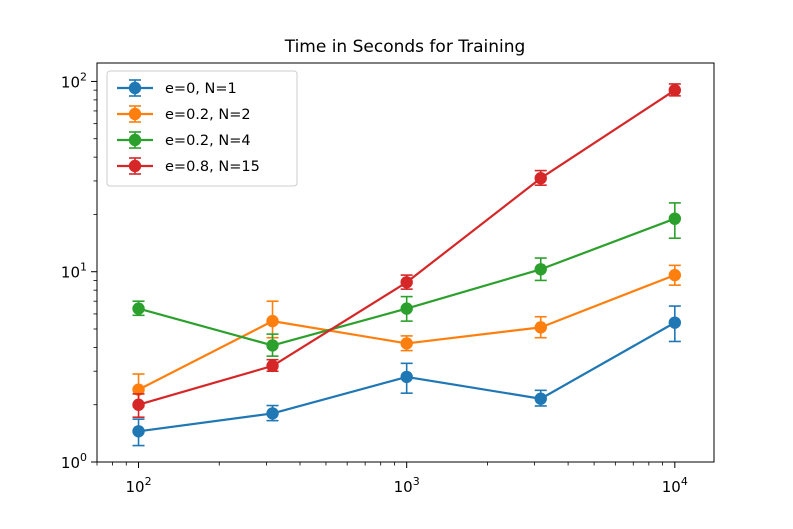  What do you see at coordinates (201, 89) in the screenshot?
I see `legend-label: e=0, N=1` at bounding box center [201, 89].